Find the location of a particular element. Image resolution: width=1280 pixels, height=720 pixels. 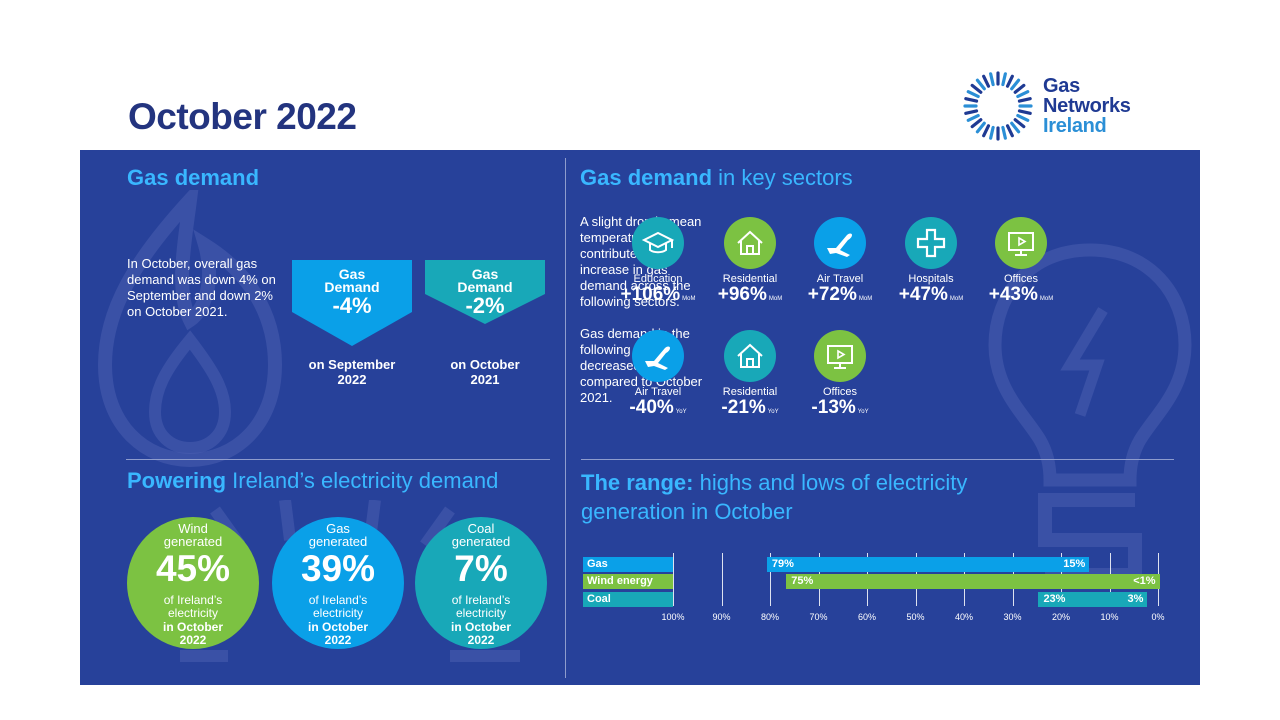

chart-high-label: 75% is located at coordinates (802, 581).